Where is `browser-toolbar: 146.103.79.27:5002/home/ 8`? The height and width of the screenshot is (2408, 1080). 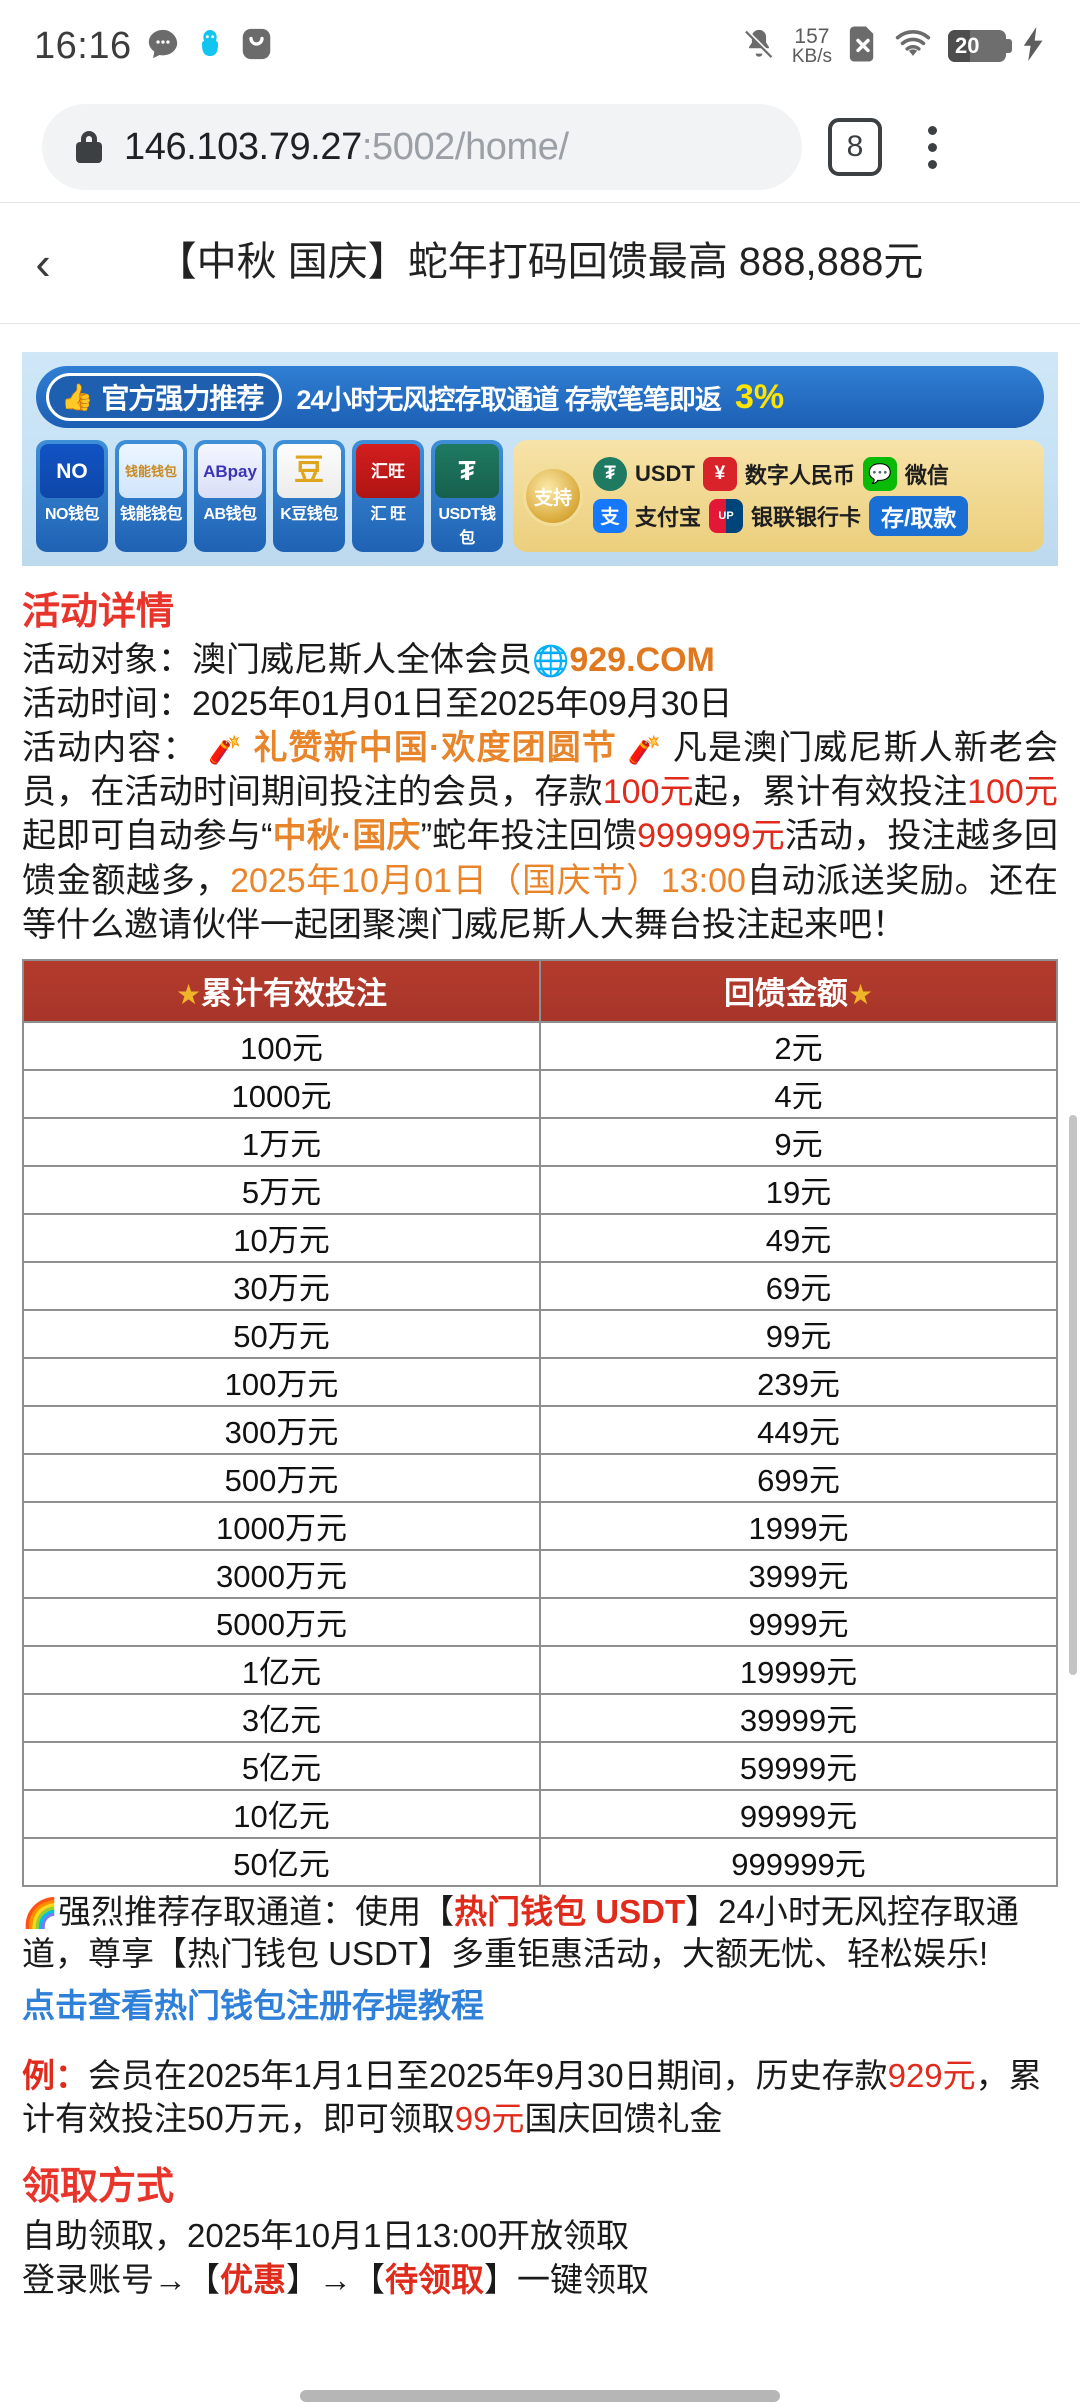
browser-toolbar: 146.103.79.27:5002/home/ 8 is located at coordinates (540, 147).